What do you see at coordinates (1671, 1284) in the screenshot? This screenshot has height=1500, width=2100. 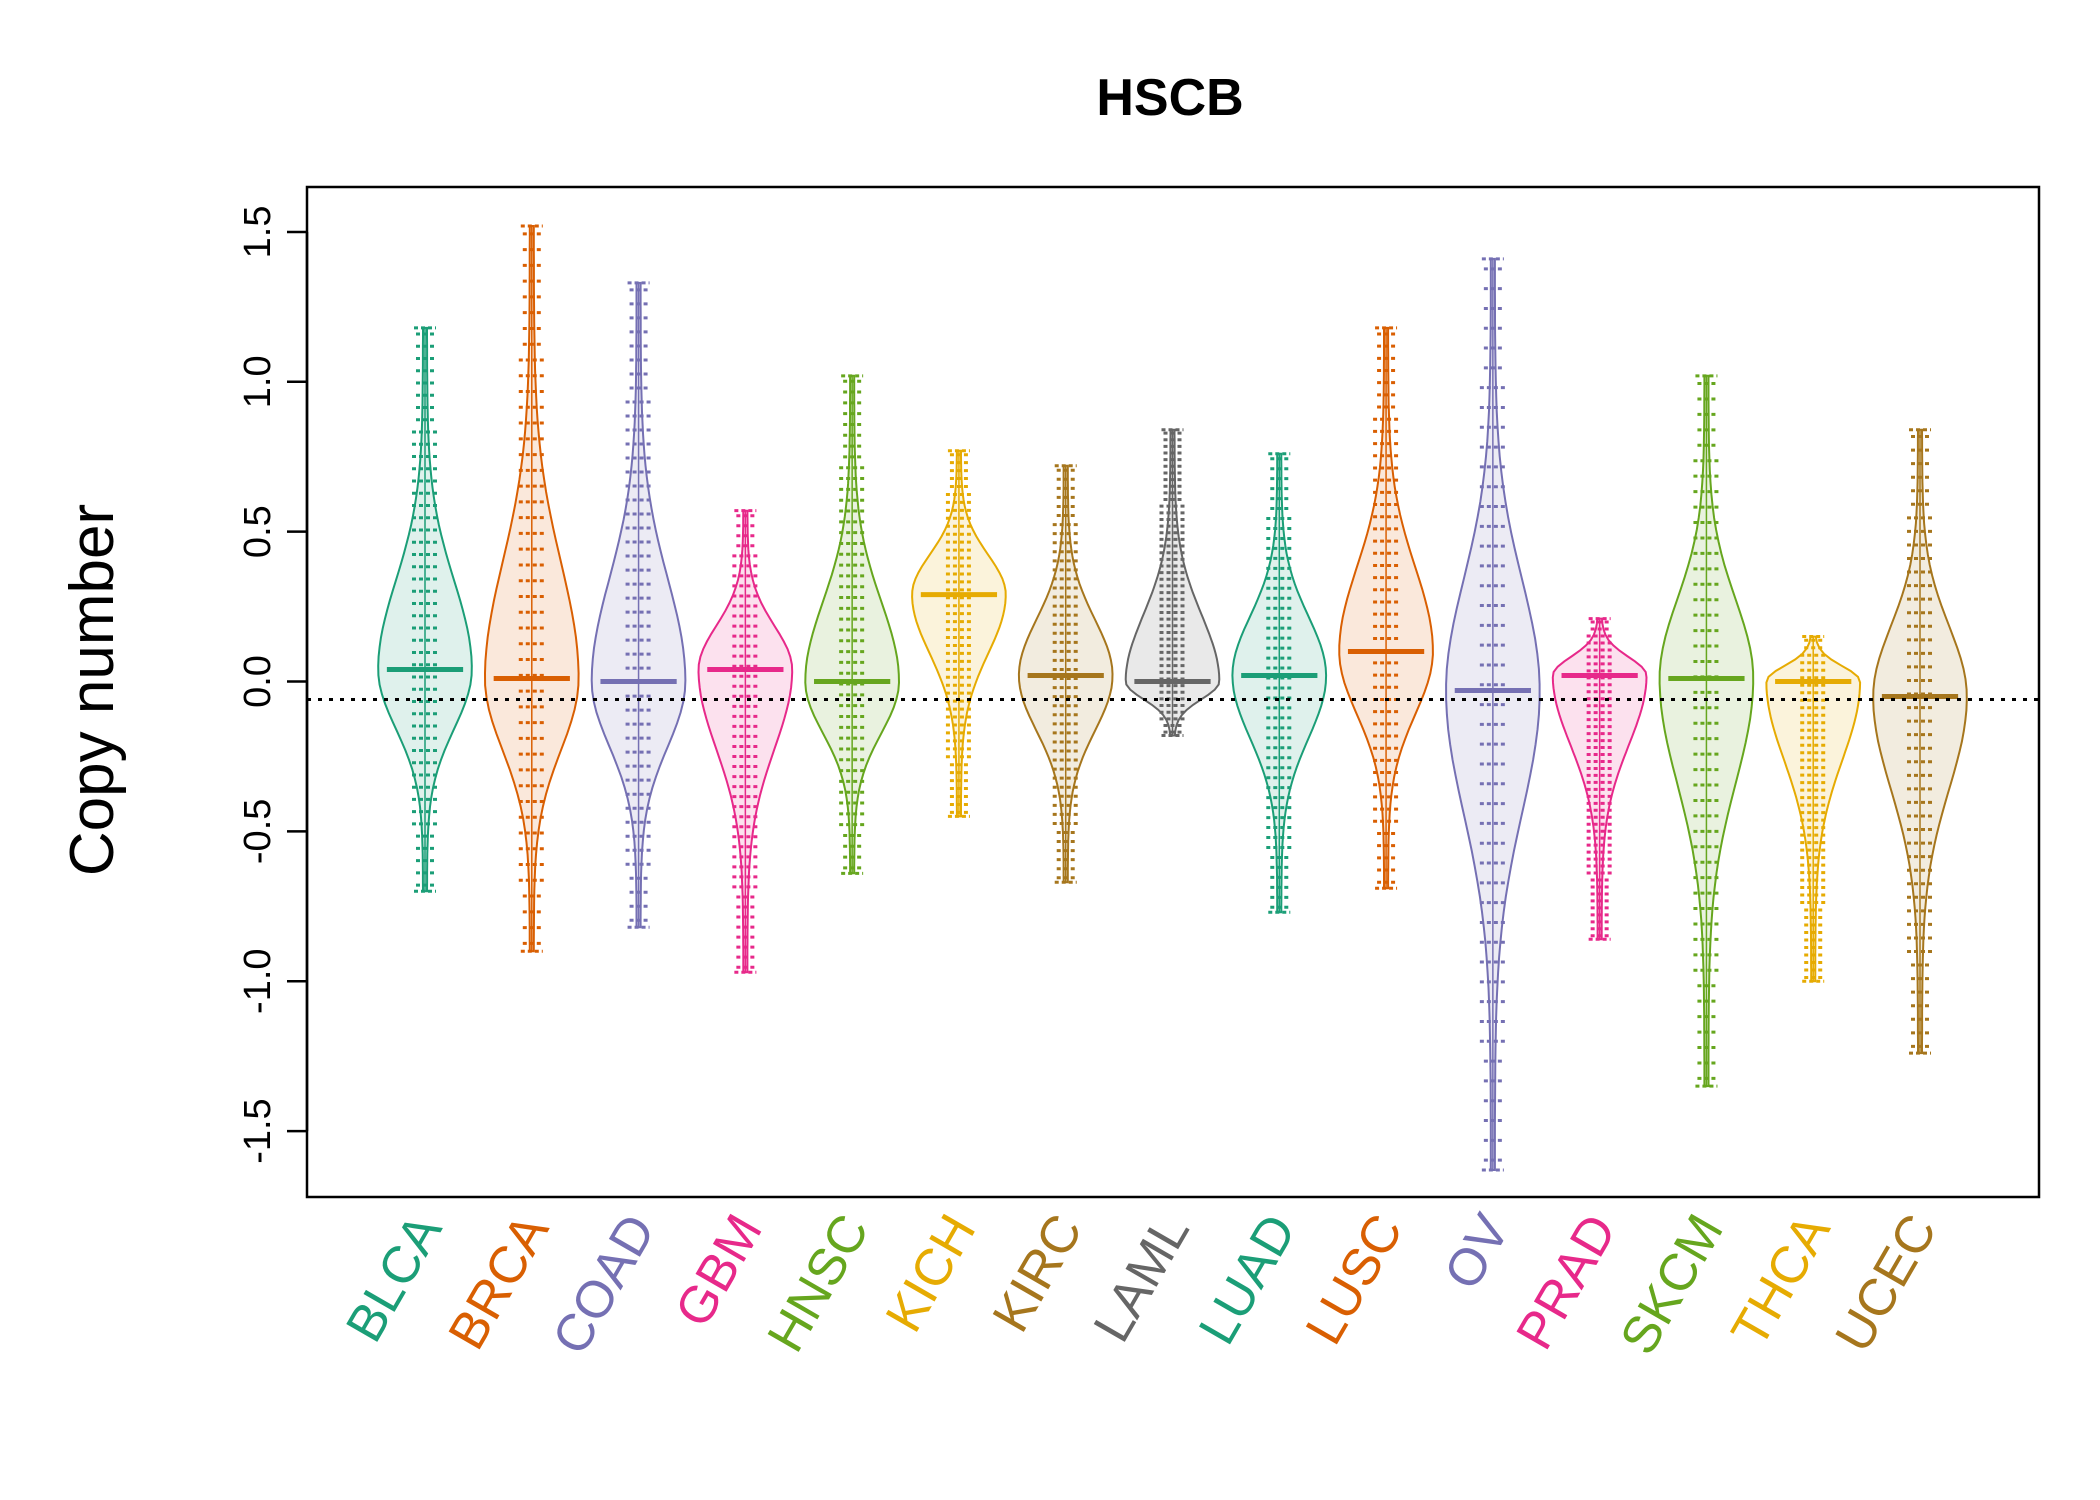 I see `category-label-skcm: SKCM` at bounding box center [1671, 1284].